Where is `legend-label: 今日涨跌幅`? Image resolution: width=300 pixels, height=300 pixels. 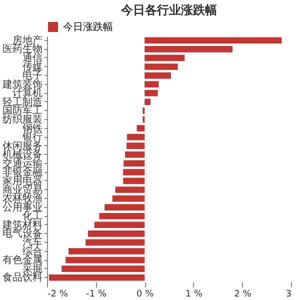
legend-label: 今日涨跌幅 is located at coordinates (88, 27).